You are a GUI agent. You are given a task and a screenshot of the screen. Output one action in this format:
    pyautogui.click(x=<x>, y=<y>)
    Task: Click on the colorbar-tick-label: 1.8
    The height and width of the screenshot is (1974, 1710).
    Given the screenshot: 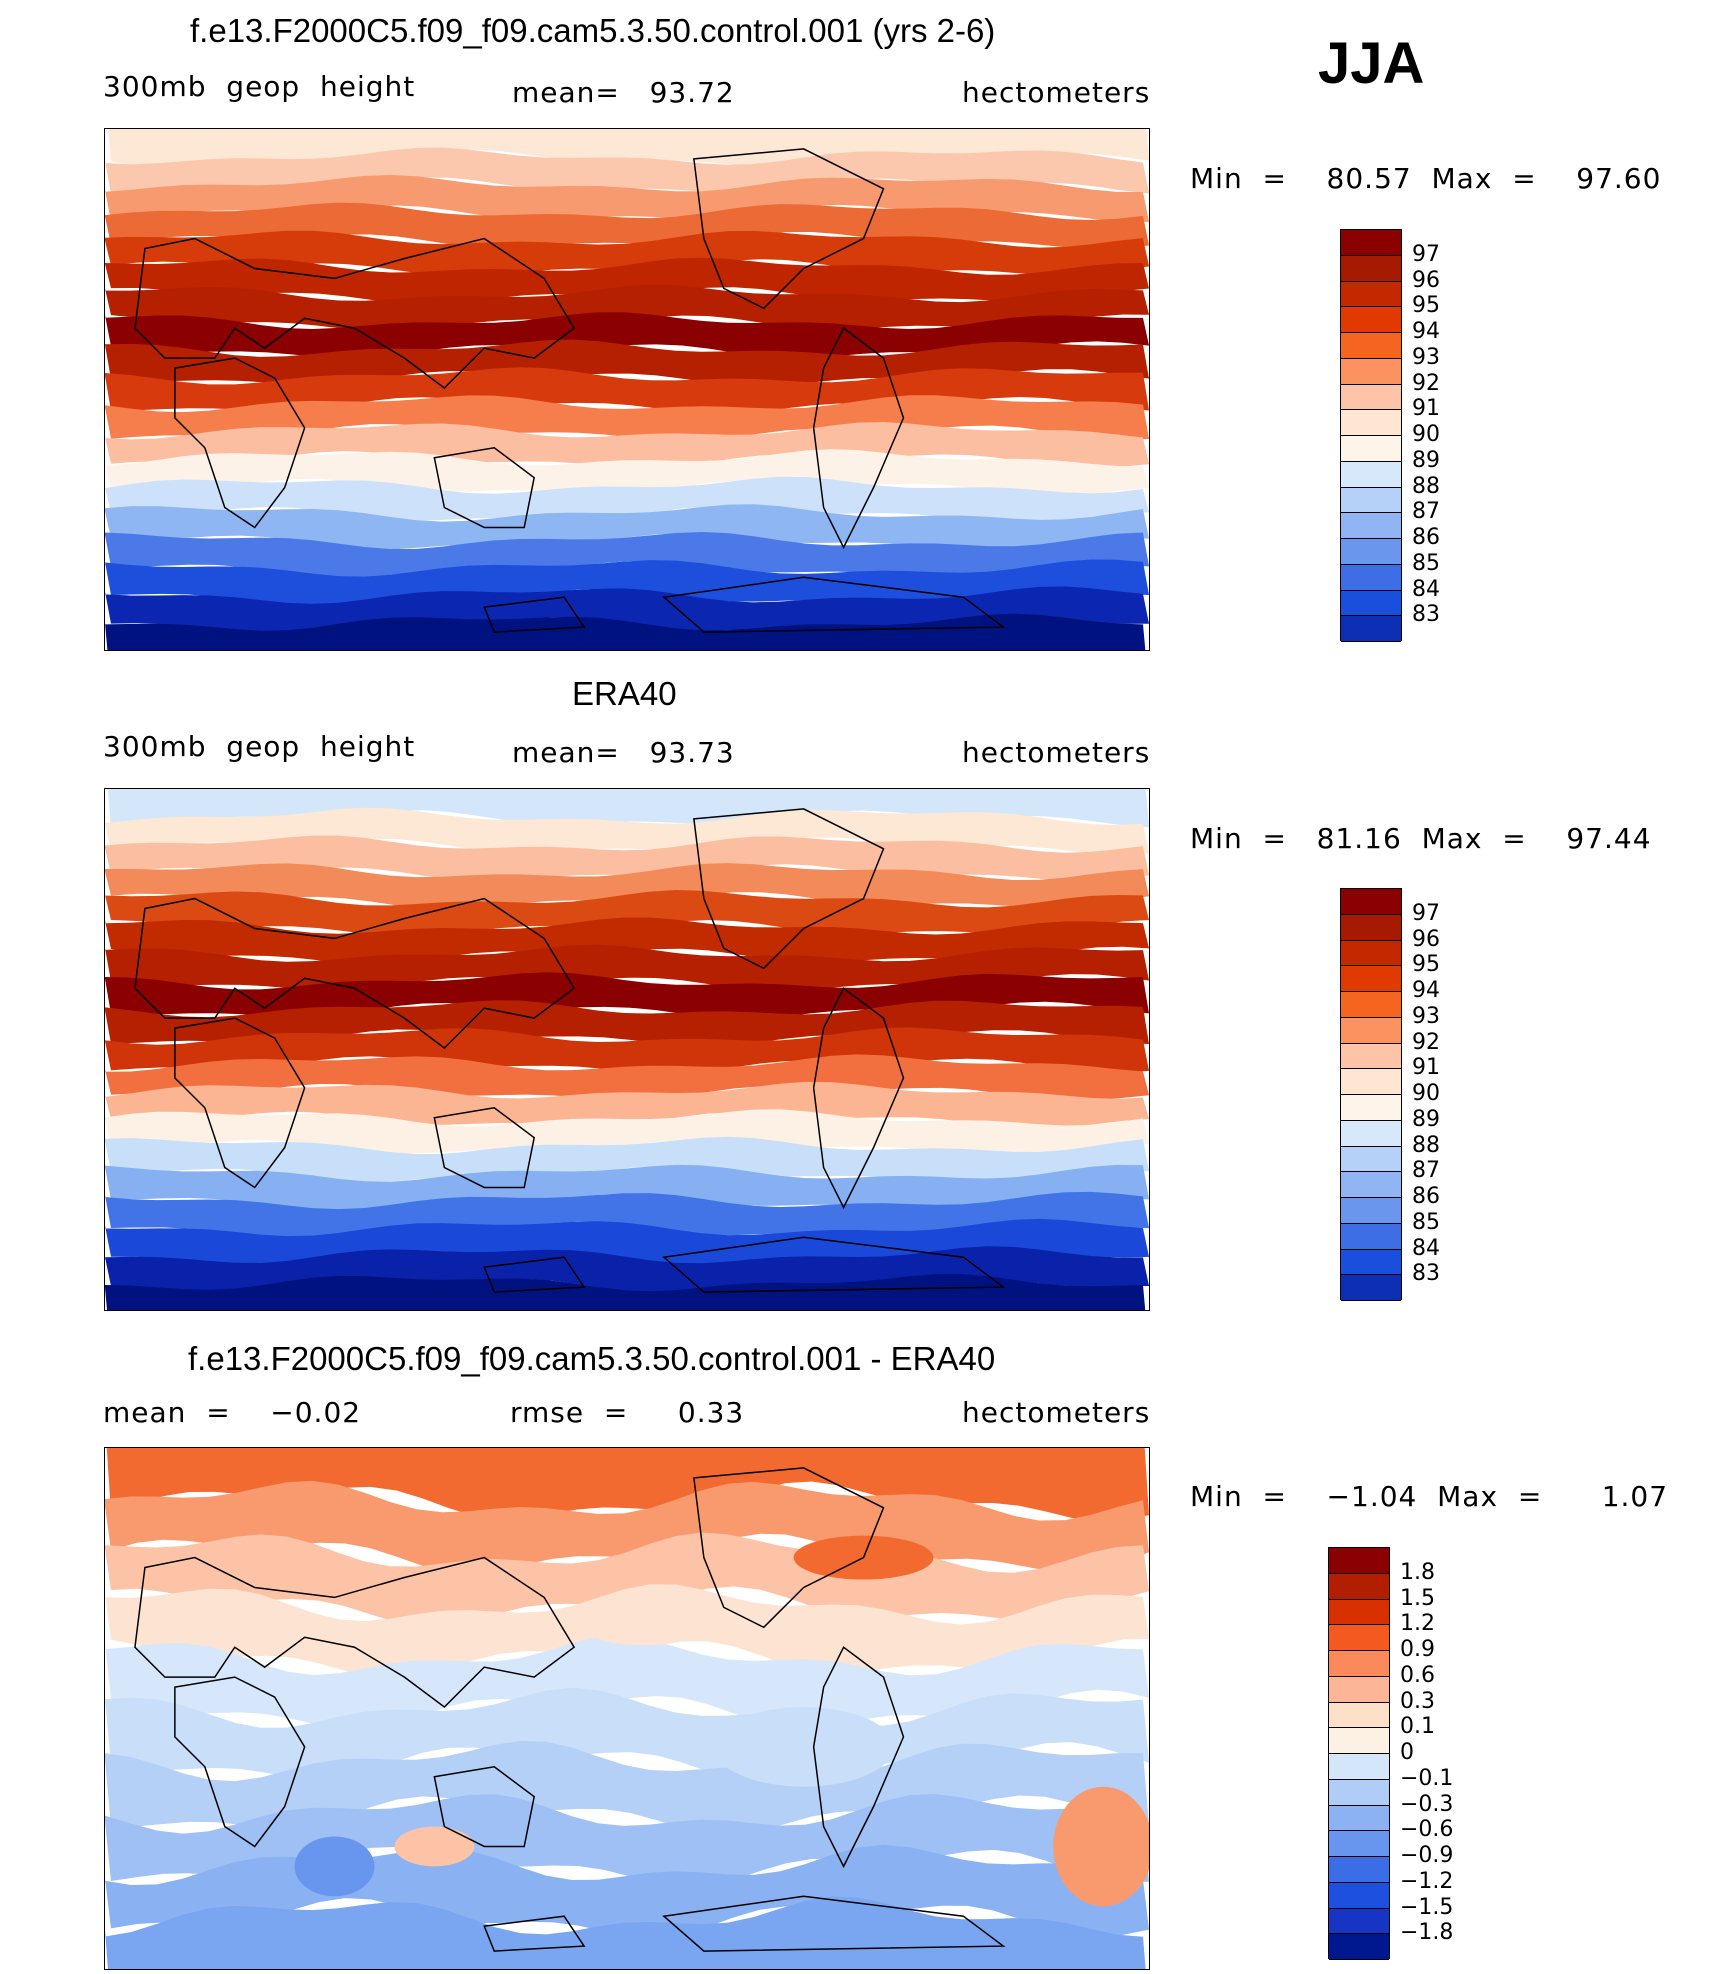 What is the action you would take?
    pyautogui.click(x=1417, y=1572)
    